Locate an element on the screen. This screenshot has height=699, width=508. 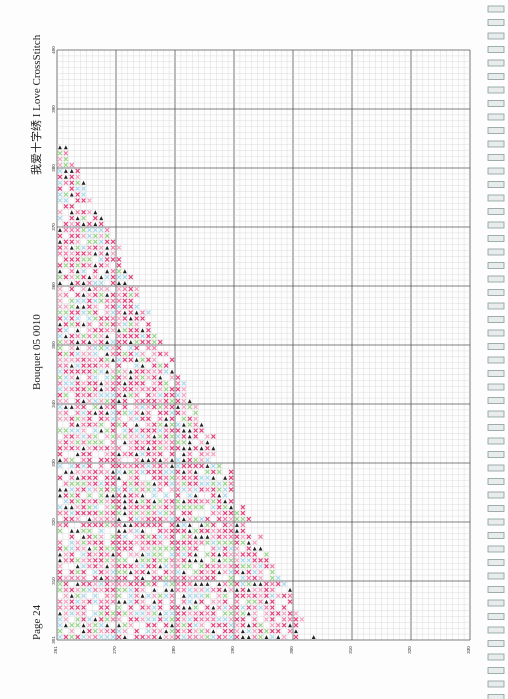
ring is located at coordinates (496, 333).